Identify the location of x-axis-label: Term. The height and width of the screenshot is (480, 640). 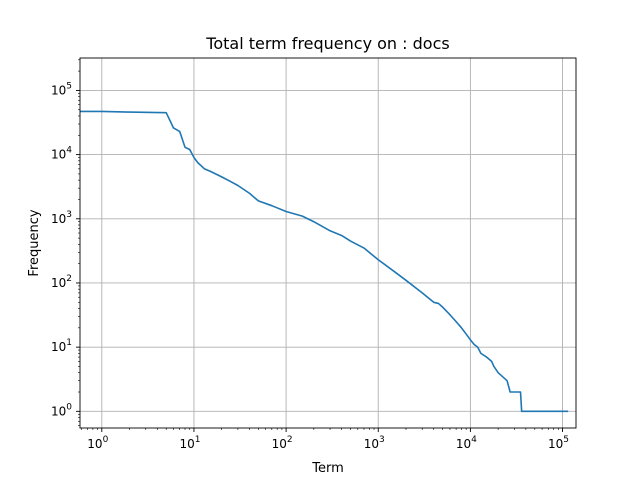
(327, 468).